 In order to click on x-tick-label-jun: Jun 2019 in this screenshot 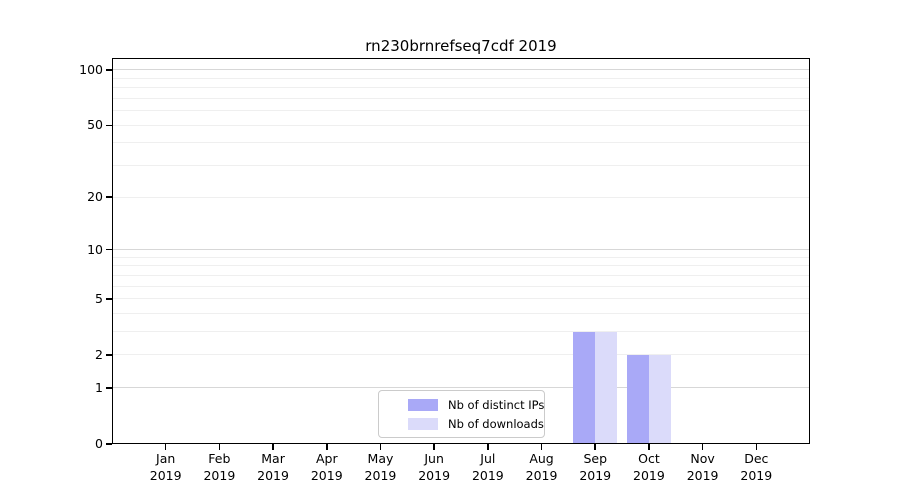, I will do `click(434, 467)`.